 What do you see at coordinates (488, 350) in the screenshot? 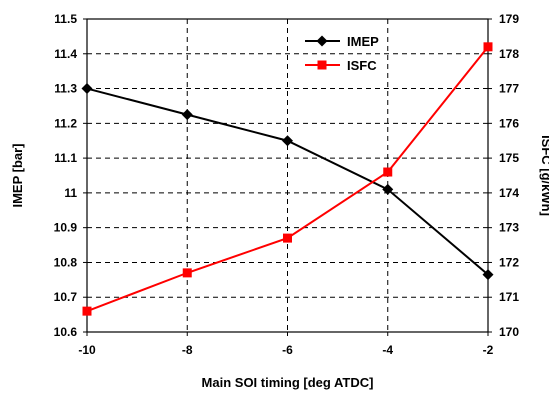
I see `x-tick-label: -2` at bounding box center [488, 350].